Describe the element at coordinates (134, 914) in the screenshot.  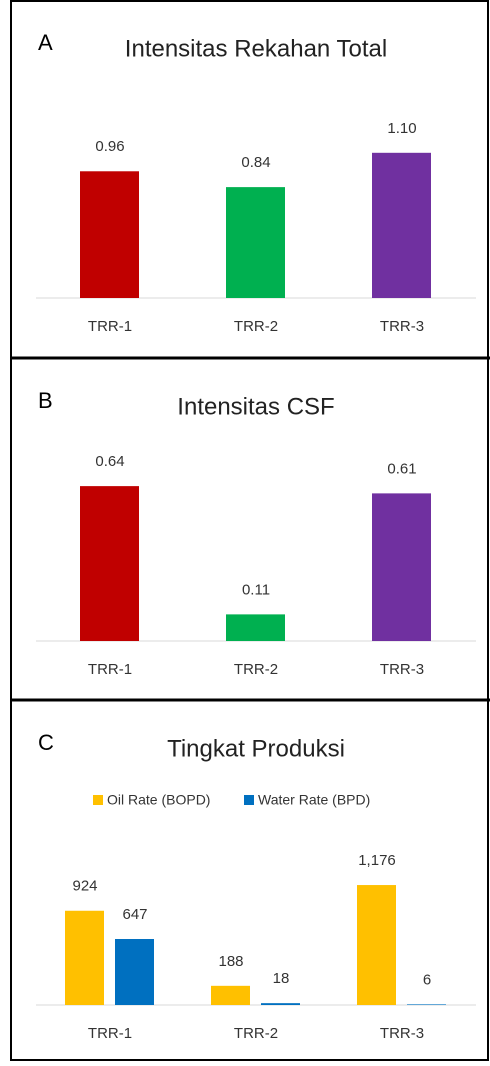
I see `value-label: 647` at that location.